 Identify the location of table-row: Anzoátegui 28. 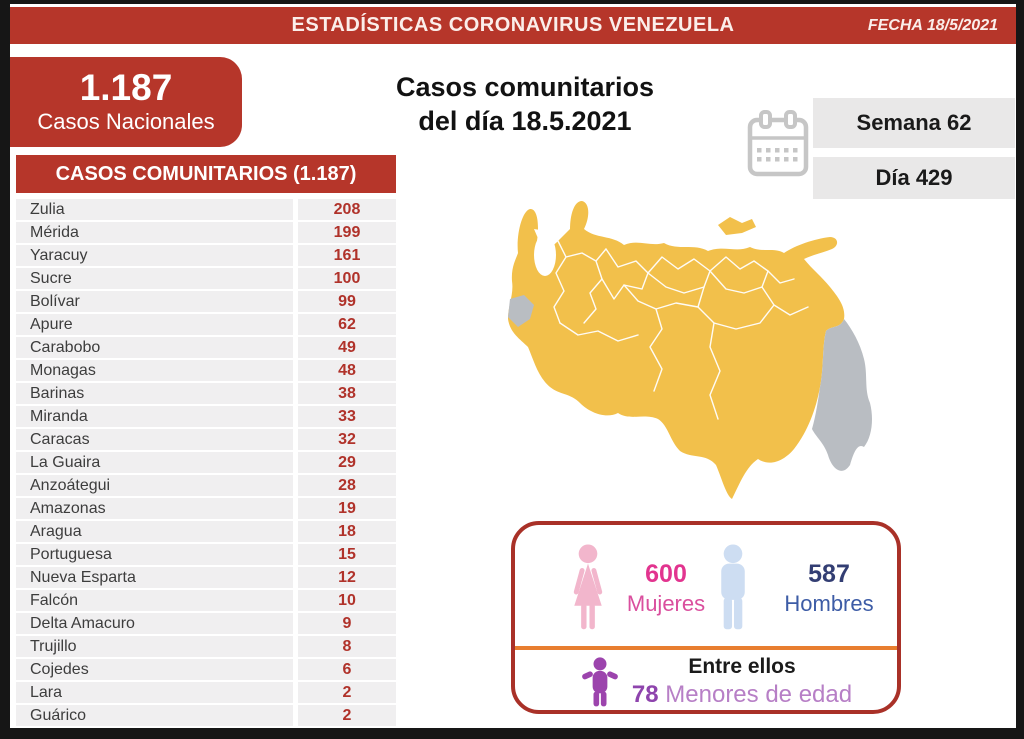
(206, 485).